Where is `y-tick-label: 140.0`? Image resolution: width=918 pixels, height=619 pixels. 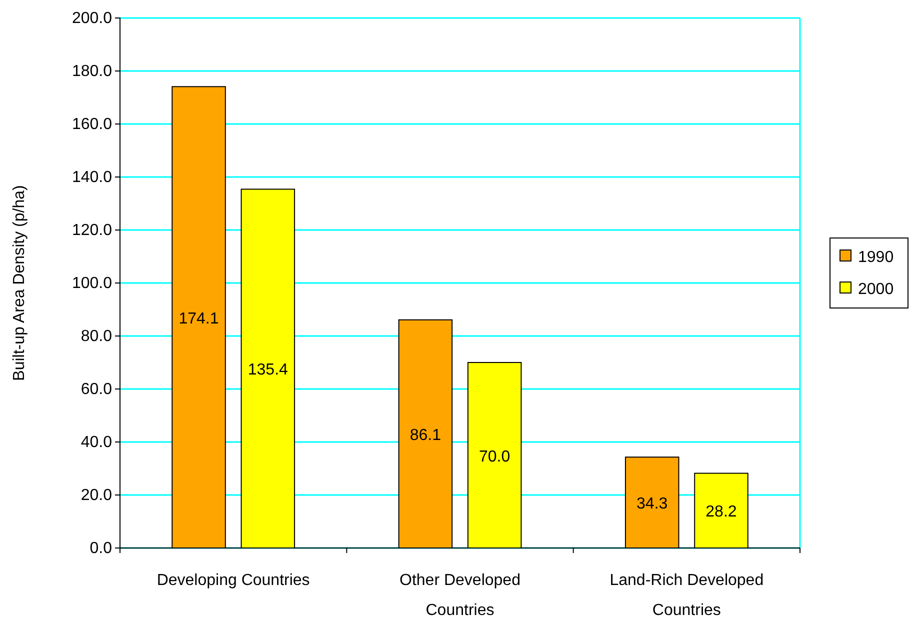 y-tick-label: 140.0 is located at coordinates (92, 177).